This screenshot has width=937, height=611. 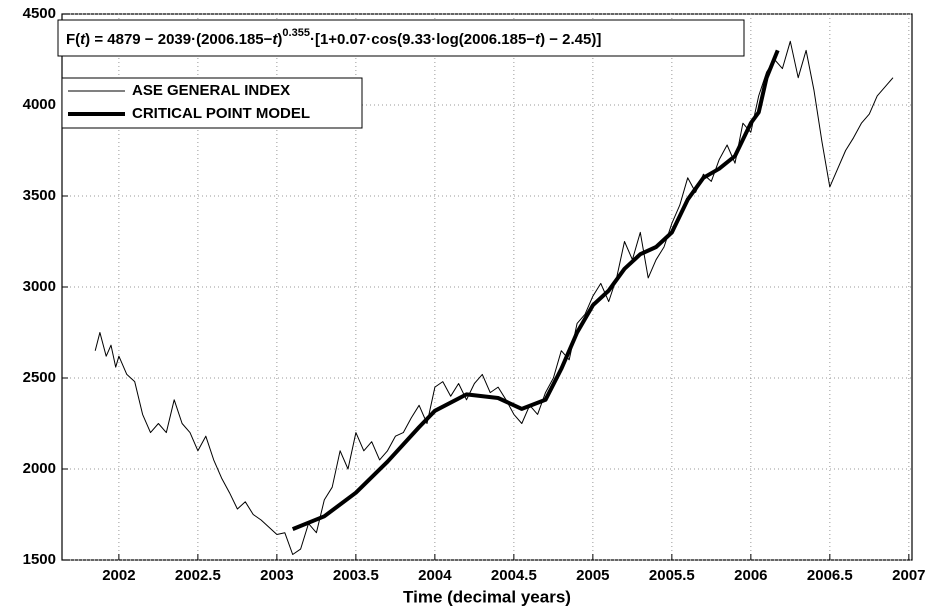 I want to click on y-tick-label: 1500, so click(x=39, y=559).